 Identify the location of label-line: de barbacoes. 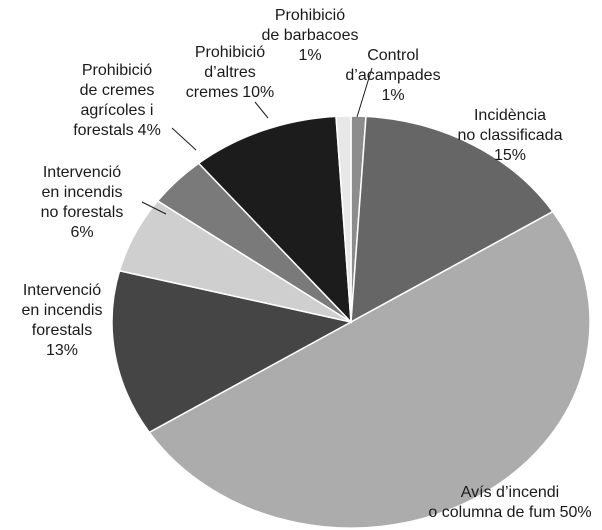
(310, 35).